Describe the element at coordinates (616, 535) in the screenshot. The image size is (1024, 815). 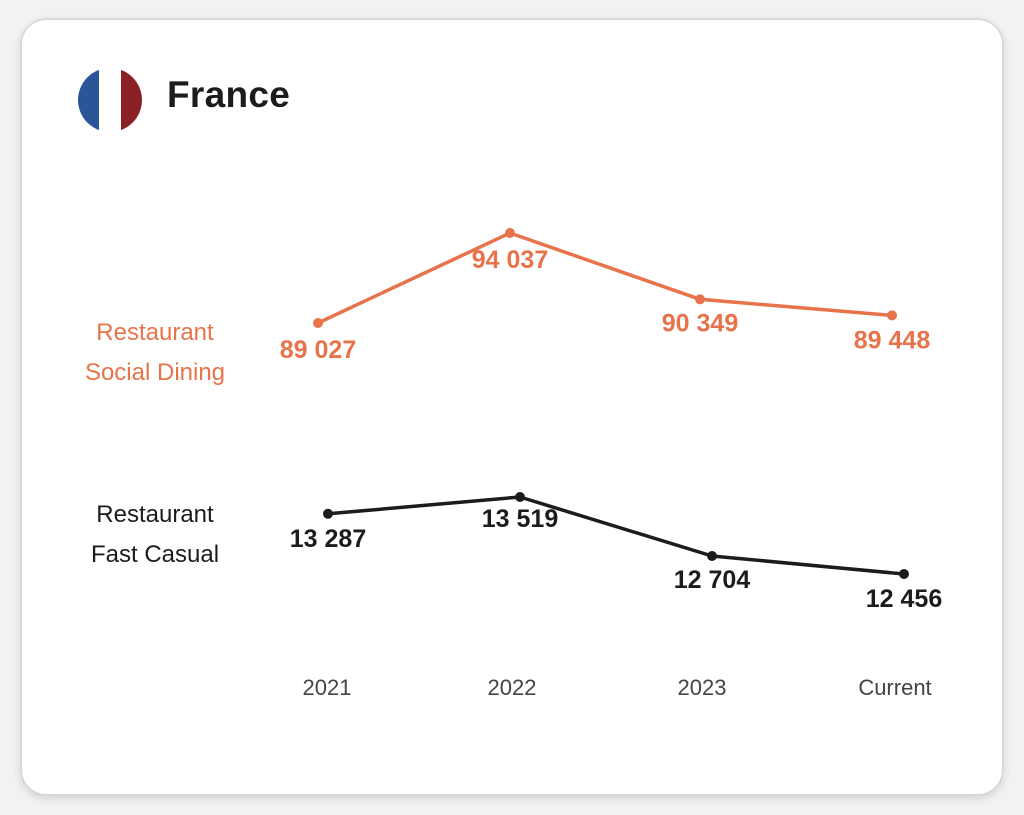
I see `series-line-fast-casual` at that location.